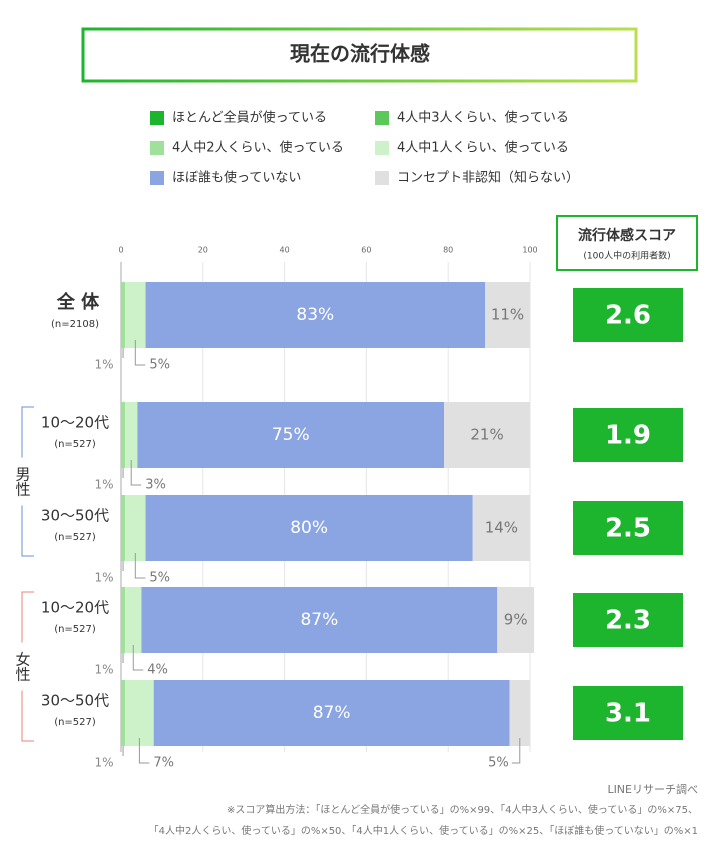  What do you see at coordinates (78, 302) in the screenshot?
I see `category-label: 全 体` at bounding box center [78, 302].